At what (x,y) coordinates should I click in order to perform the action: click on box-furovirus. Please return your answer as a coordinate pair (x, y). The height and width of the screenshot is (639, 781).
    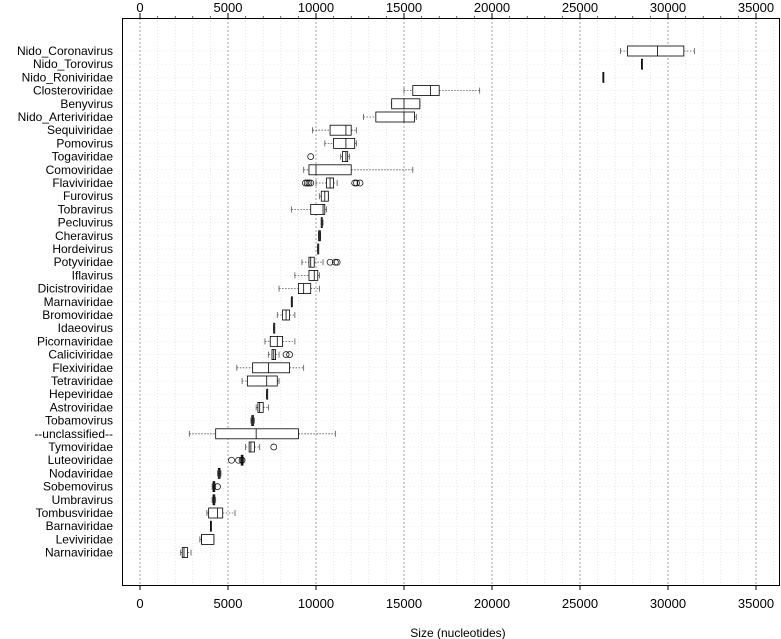
    Looking at the image, I should click on (324, 196).